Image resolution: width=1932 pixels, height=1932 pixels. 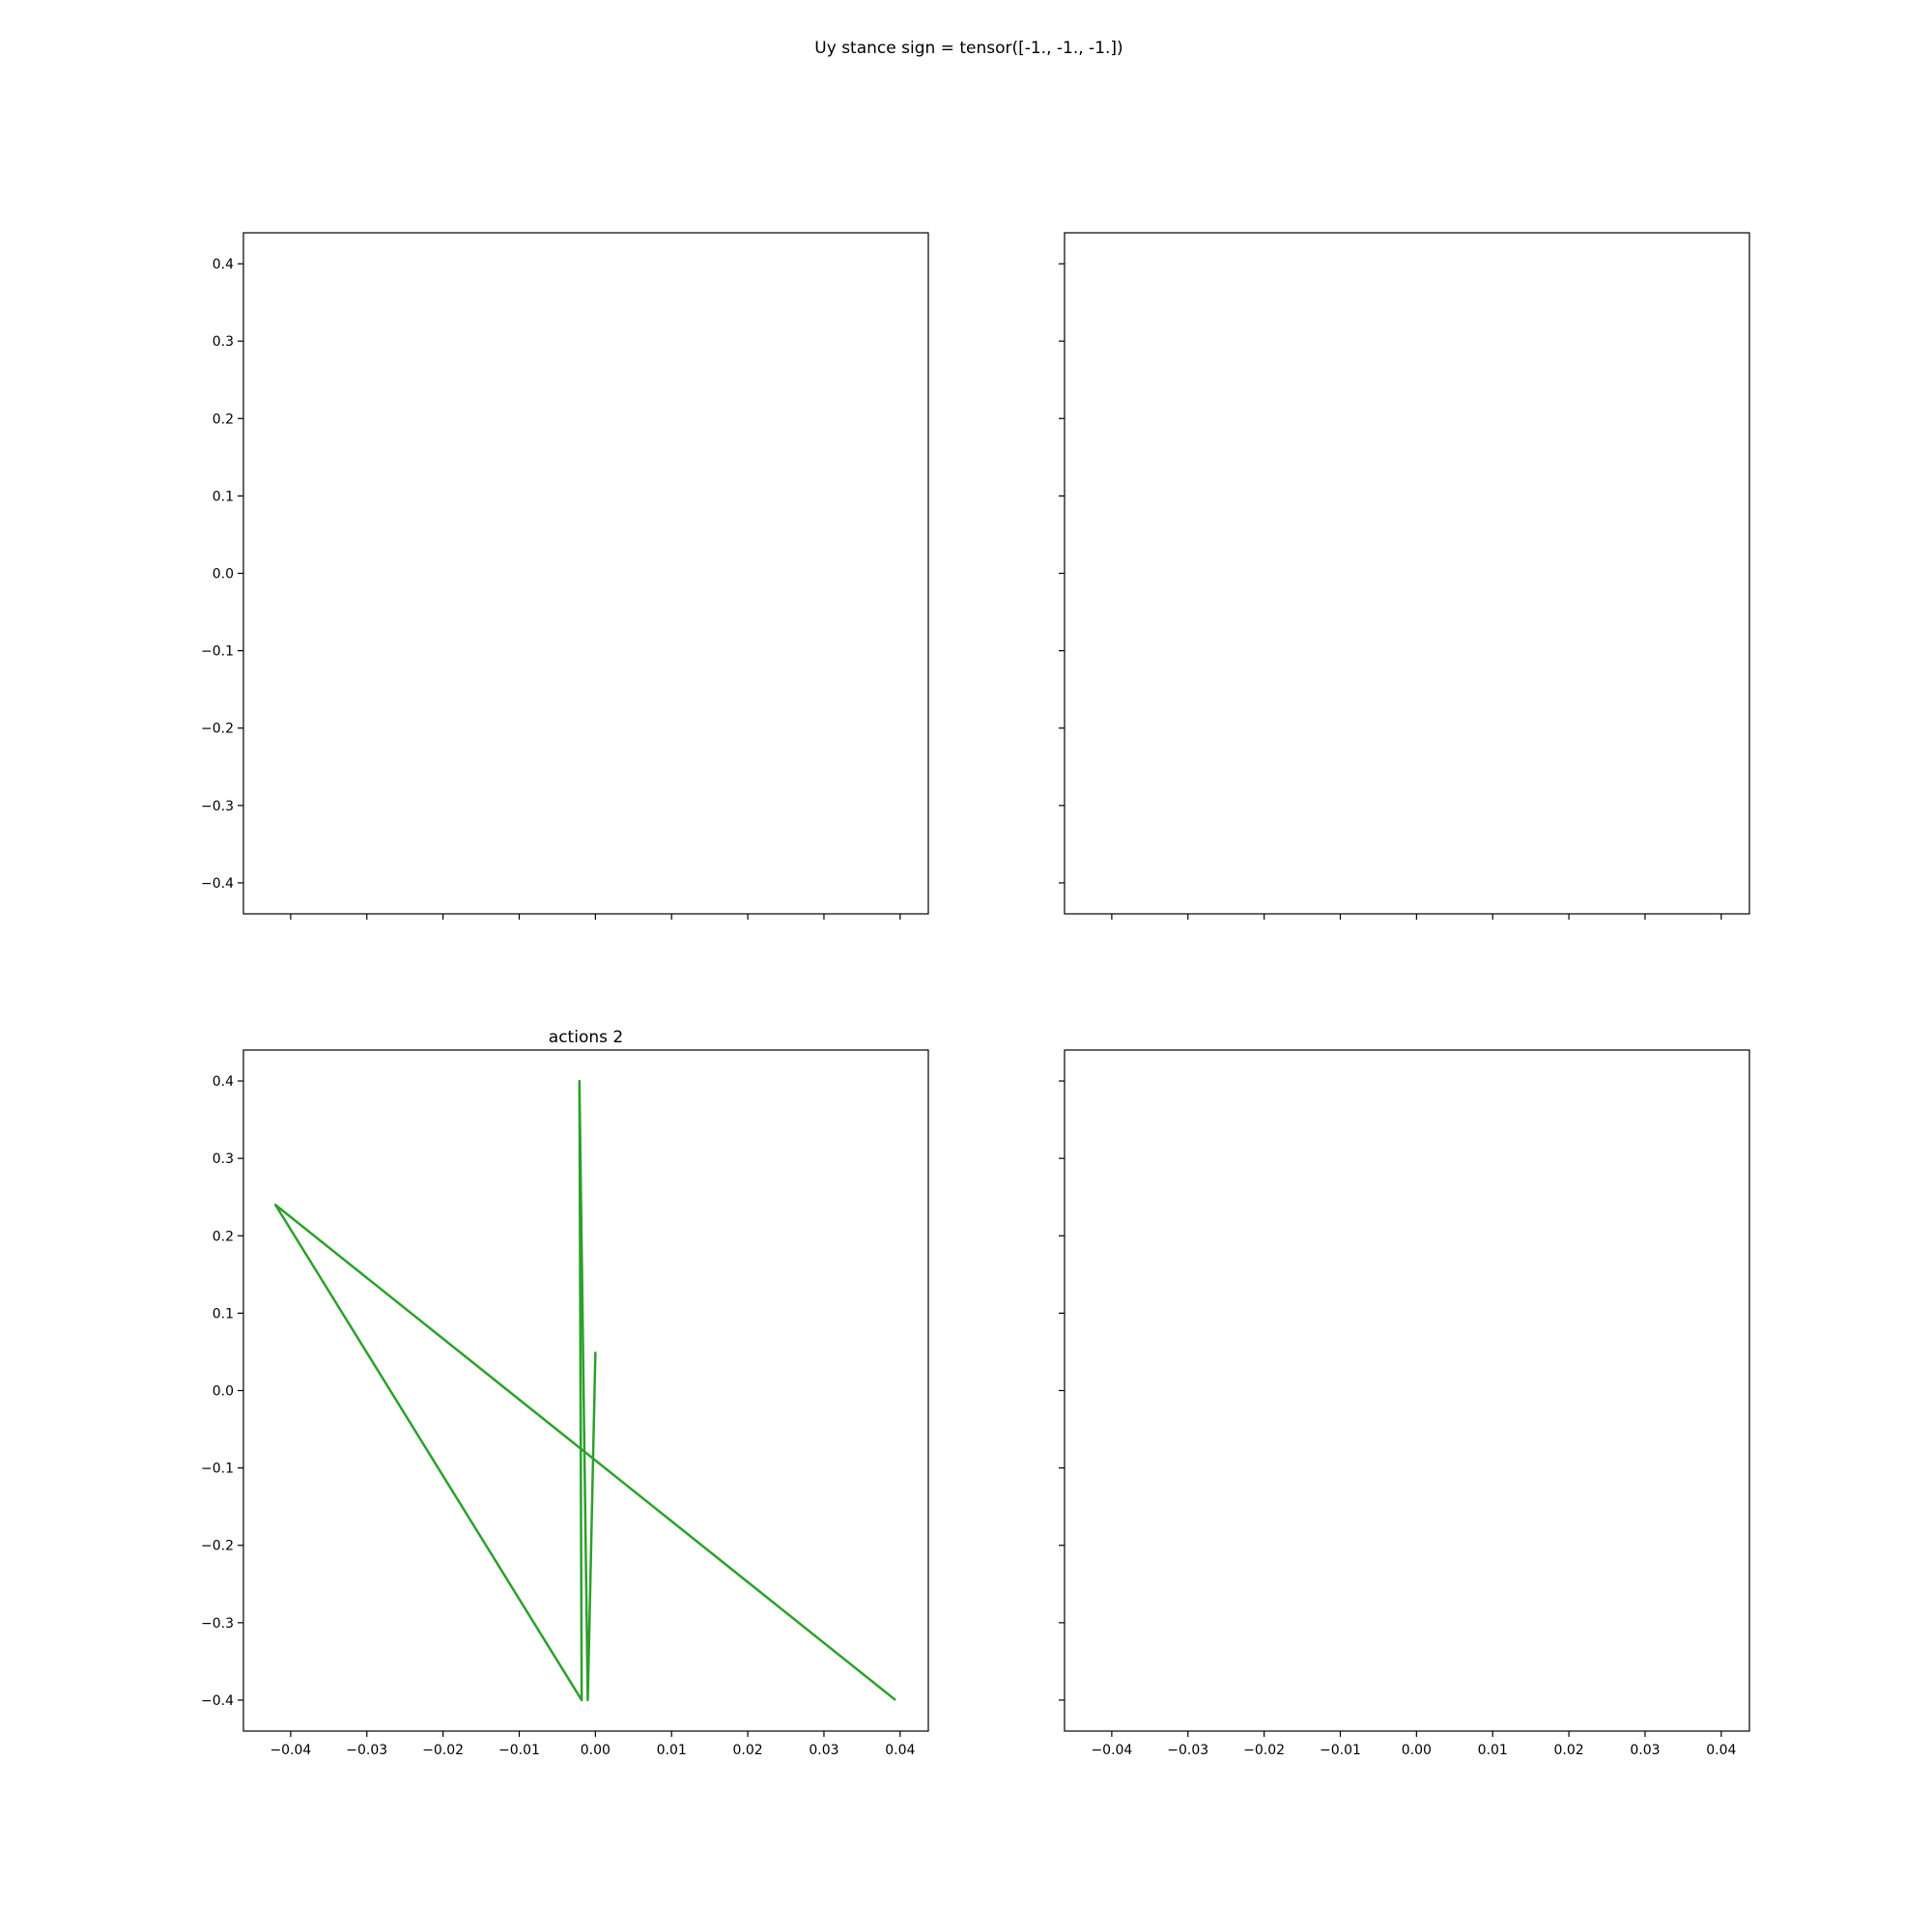 What do you see at coordinates (968, 48) in the screenshot?
I see `figure-suptitle: Uy stance sign = tensor([-1., -1., -1.])` at bounding box center [968, 48].